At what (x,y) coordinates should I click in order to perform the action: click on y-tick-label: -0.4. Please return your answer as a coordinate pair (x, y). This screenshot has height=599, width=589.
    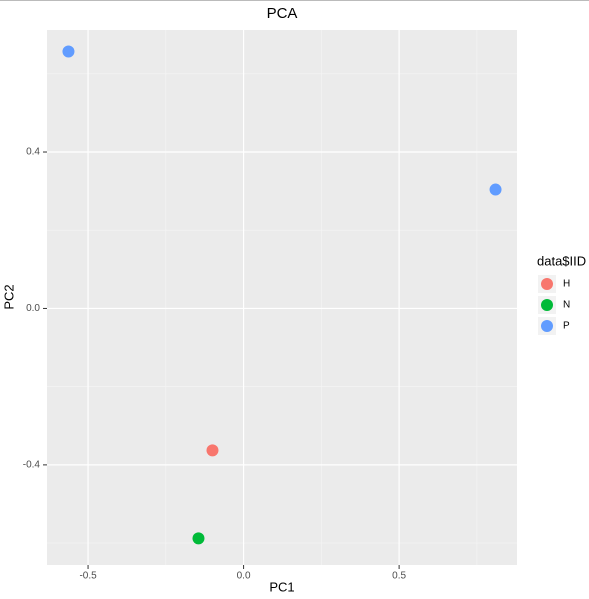
    Looking at the image, I should click on (32, 465).